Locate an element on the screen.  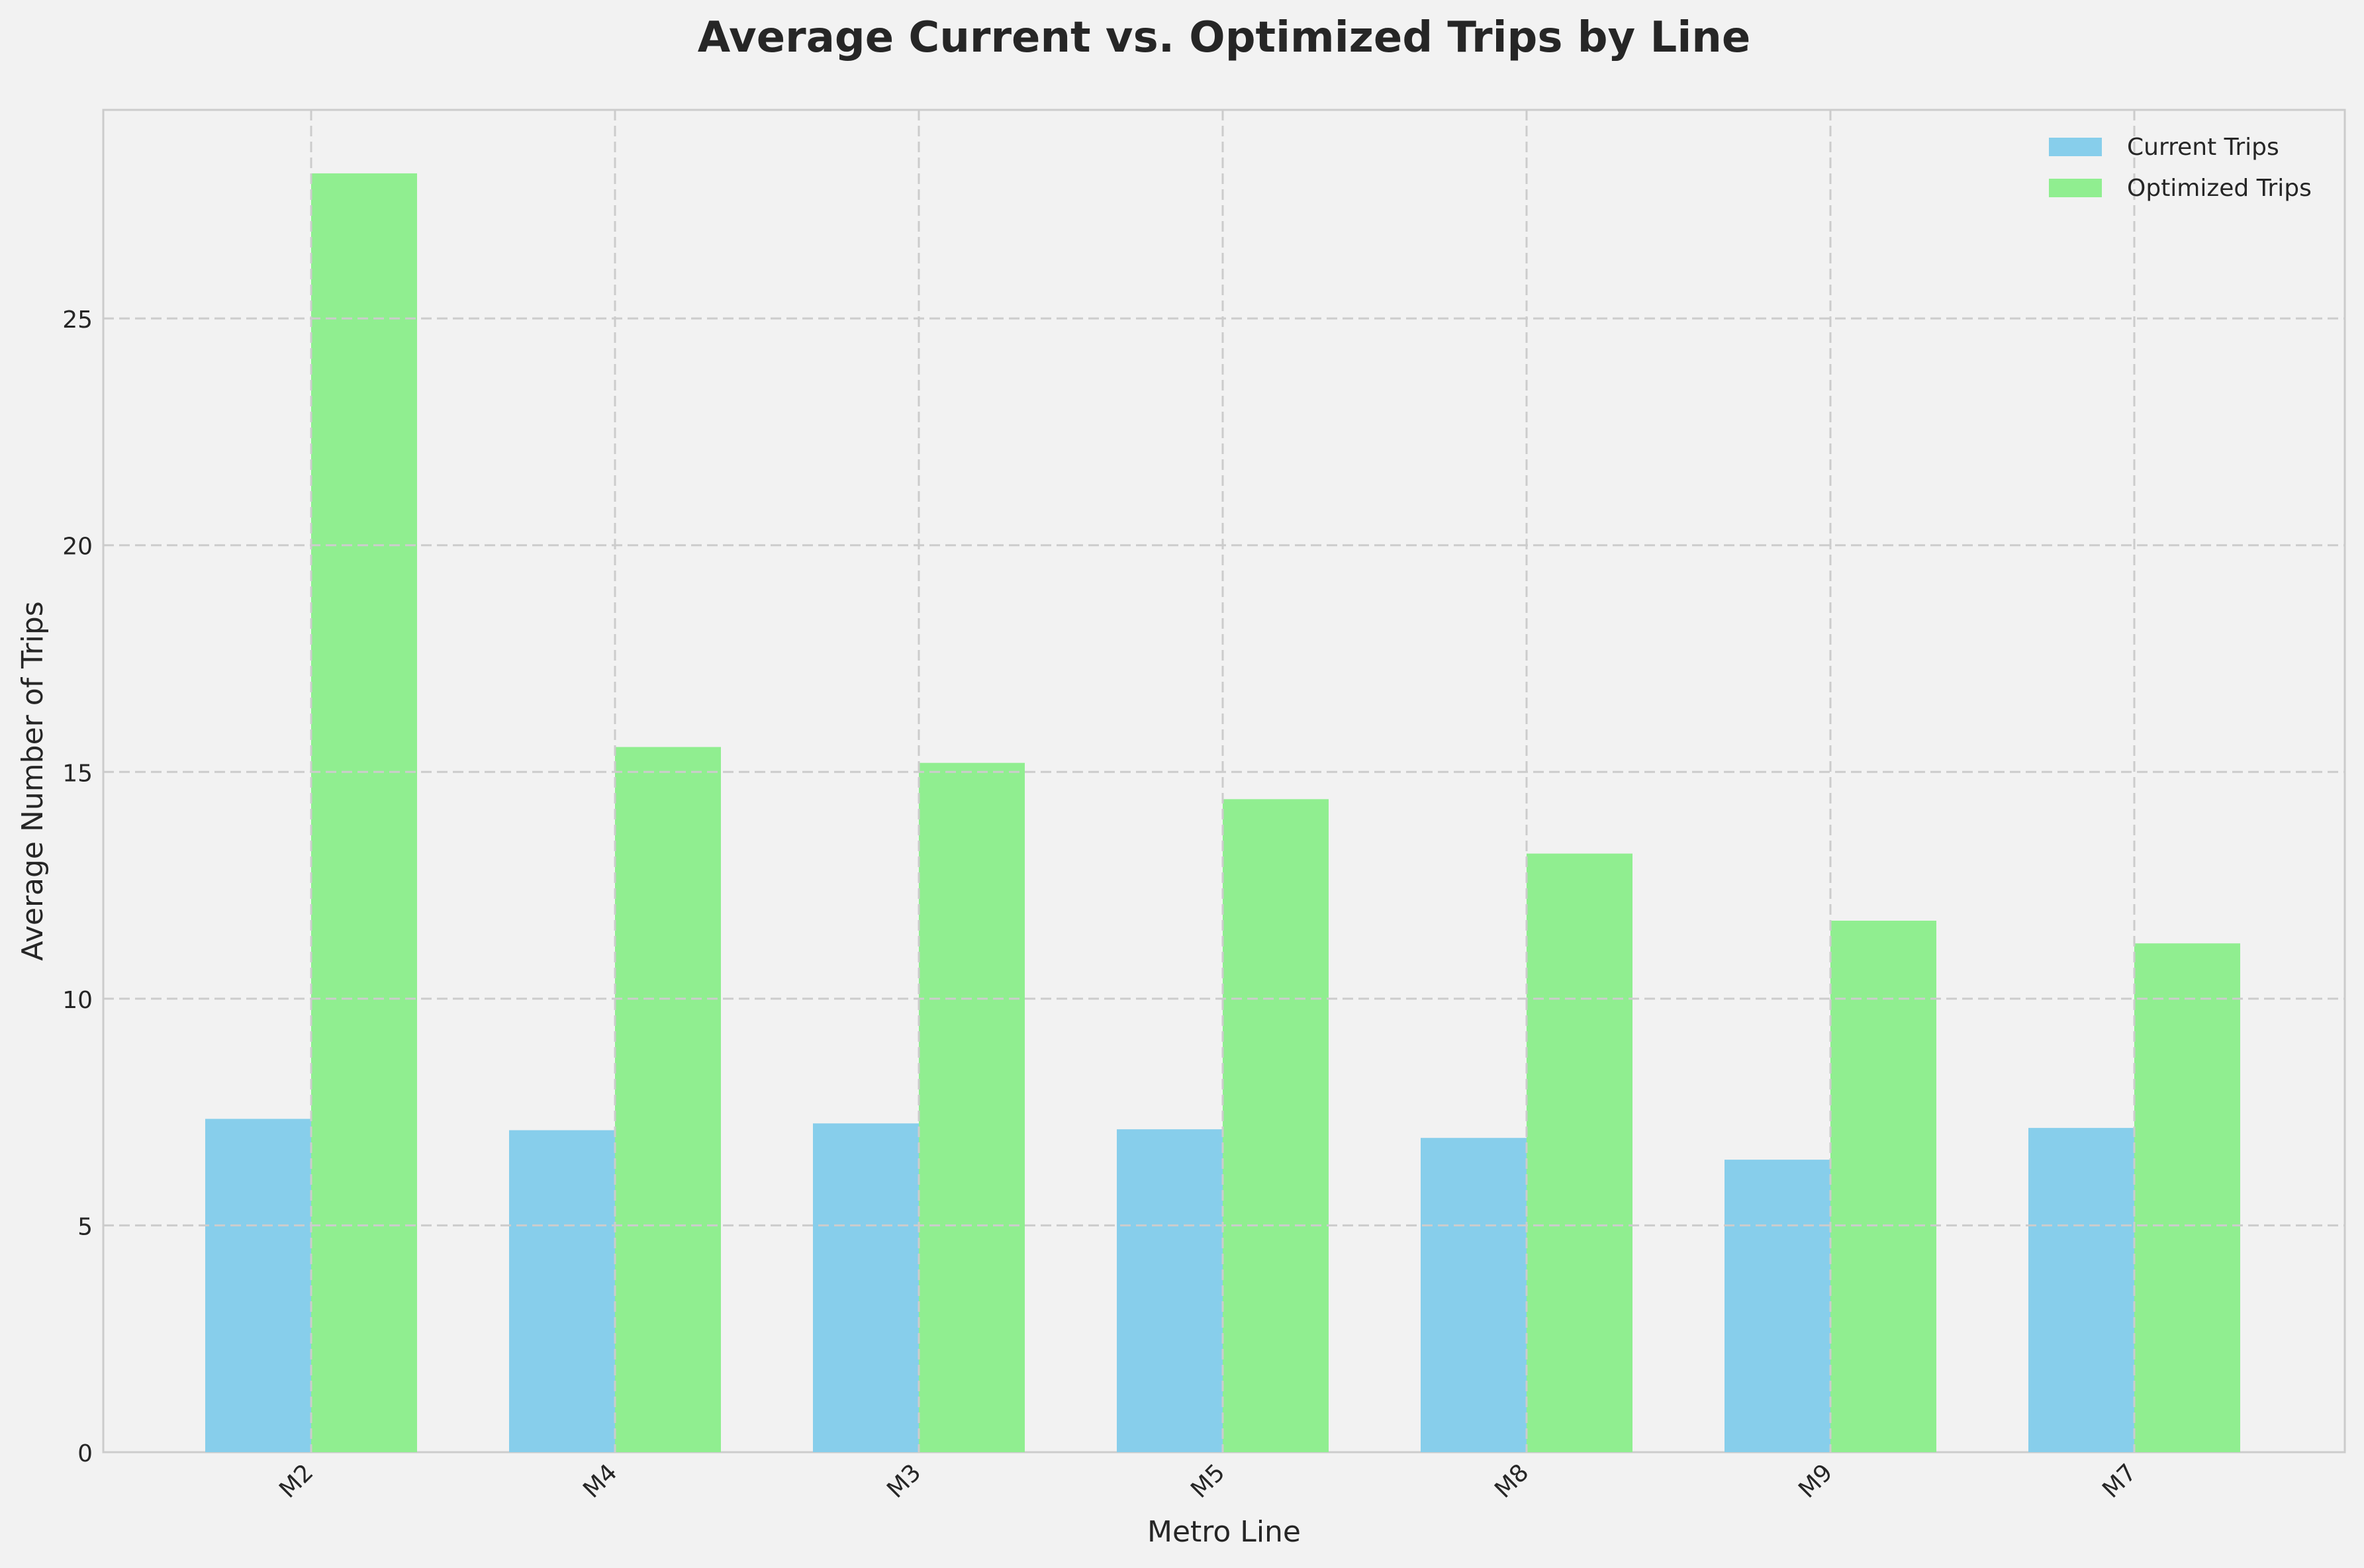
x-axis-label: Metro Line is located at coordinates (1224, 1532).